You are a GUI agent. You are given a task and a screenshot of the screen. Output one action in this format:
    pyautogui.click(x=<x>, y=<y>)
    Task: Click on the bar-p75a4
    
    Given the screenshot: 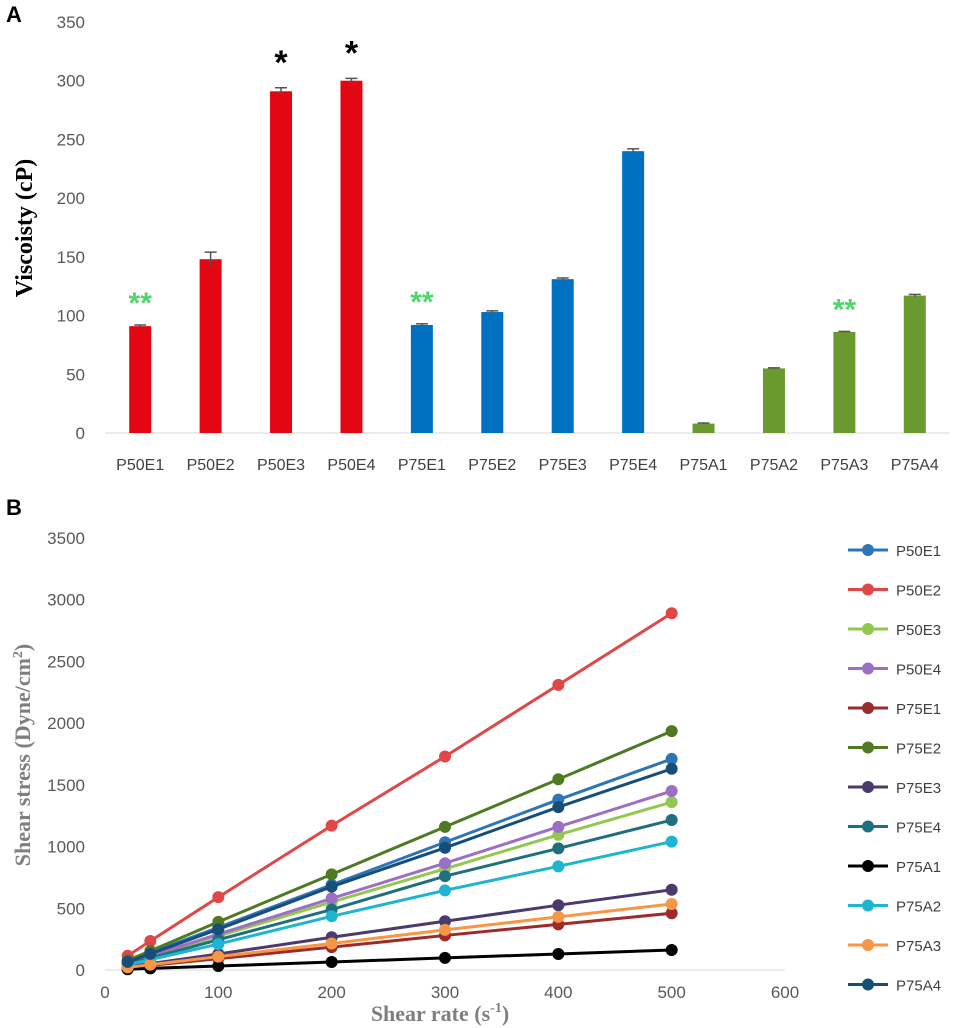 What is the action you would take?
    pyautogui.click(x=914, y=364)
    